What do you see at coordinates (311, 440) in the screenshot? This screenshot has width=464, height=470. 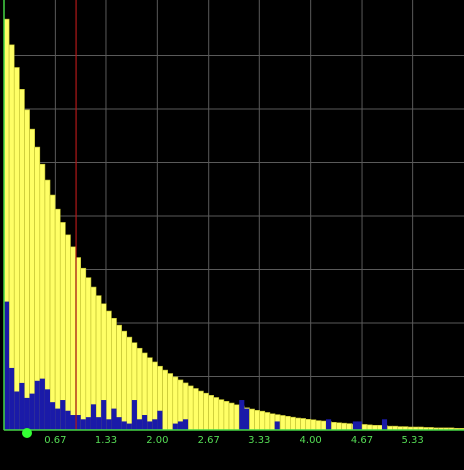 I see `x-tick-label-5: 4.00` at bounding box center [311, 440].